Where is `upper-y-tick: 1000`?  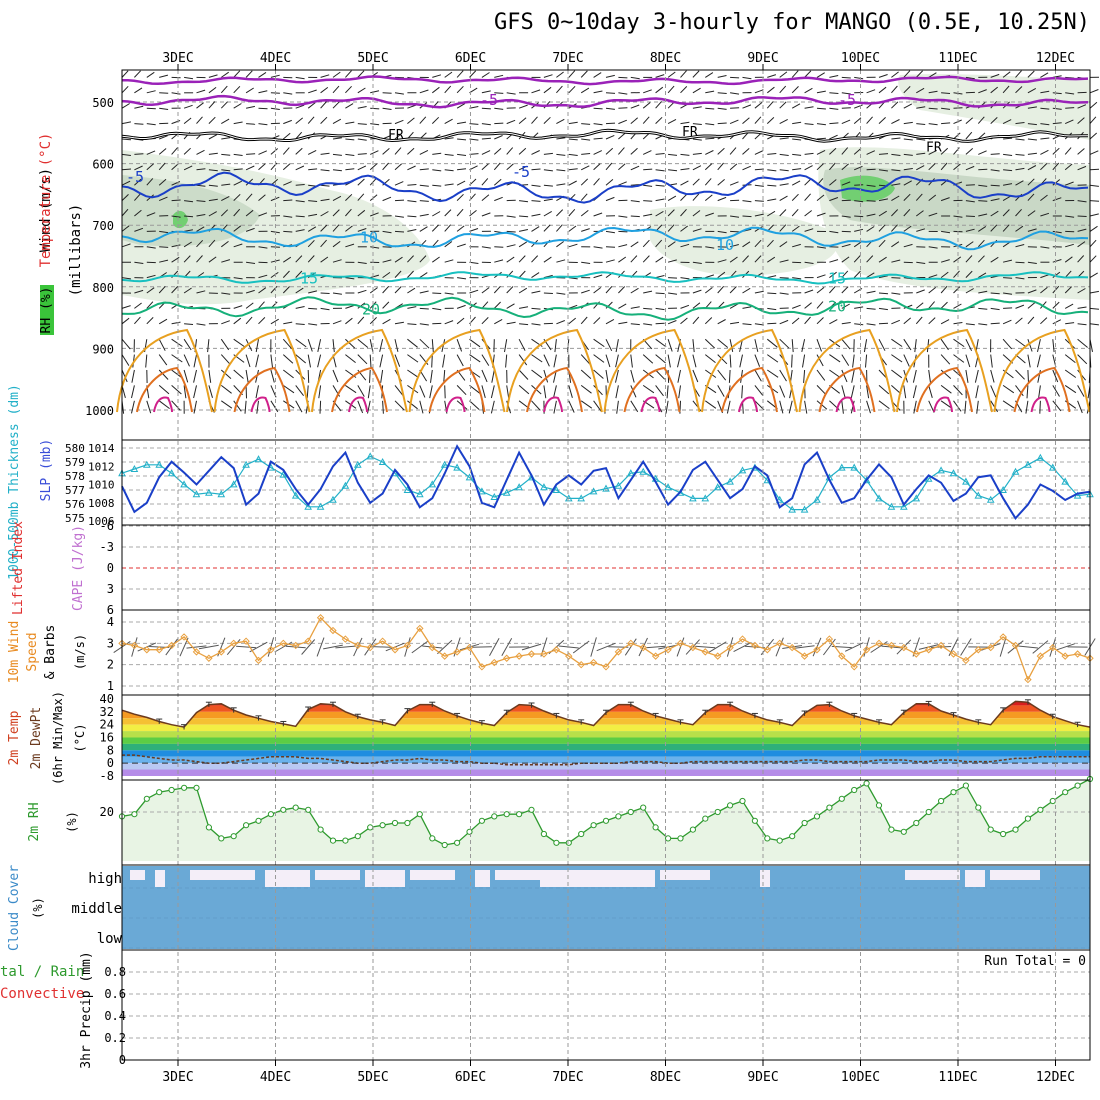
upper-y-tick: 1000 is located at coordinates (99, 411).